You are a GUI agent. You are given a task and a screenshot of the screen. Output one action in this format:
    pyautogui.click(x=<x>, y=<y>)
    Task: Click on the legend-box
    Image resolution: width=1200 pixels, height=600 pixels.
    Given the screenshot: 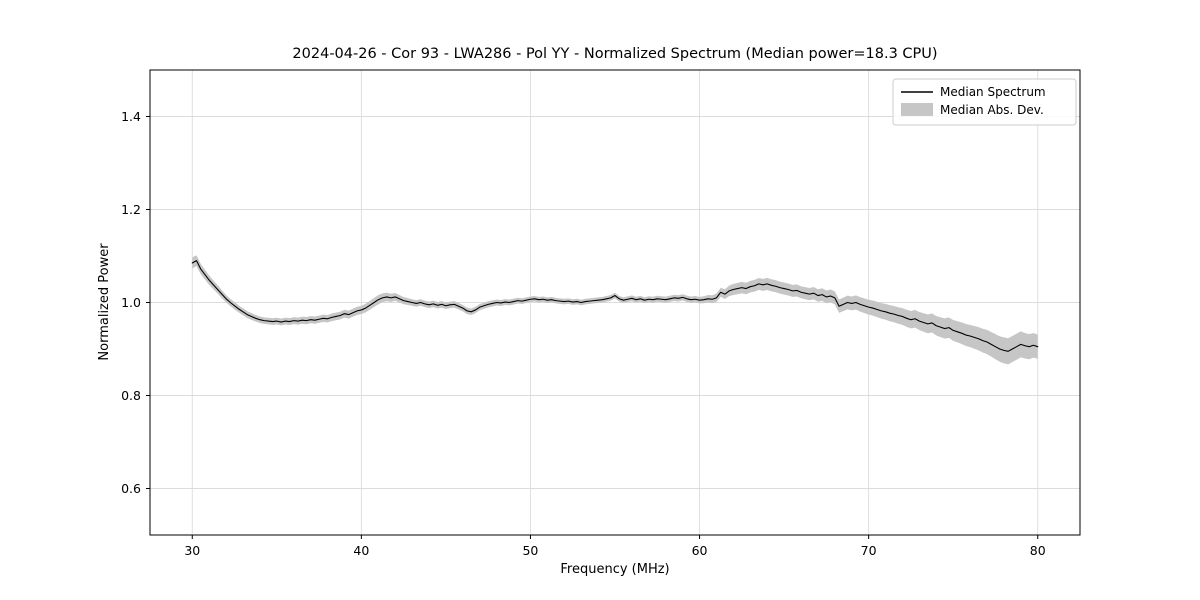 What is the action you would take?
    pyautogui.click(x=984, y=102)
    